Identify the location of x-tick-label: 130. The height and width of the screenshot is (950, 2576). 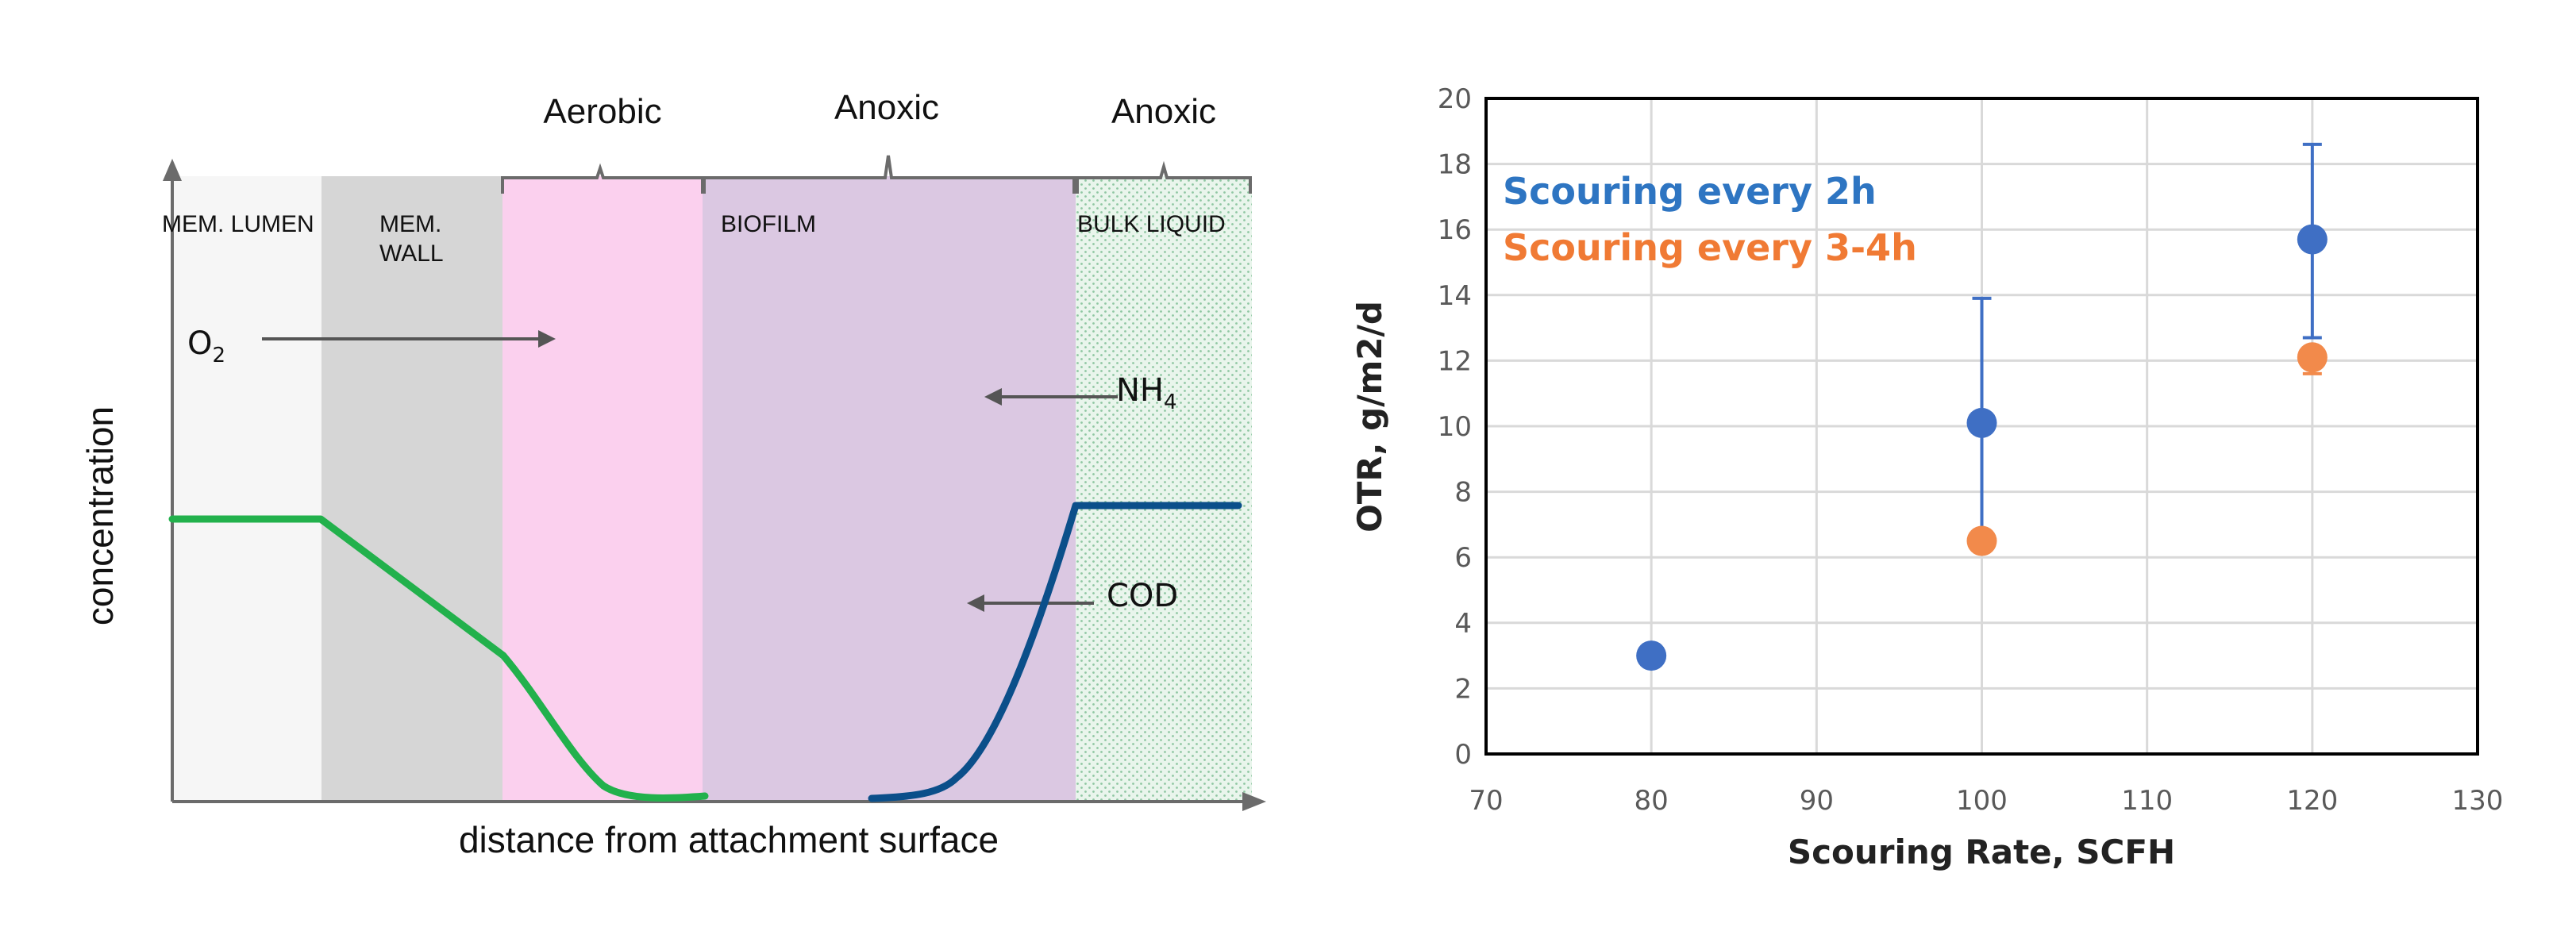
(2478, 801).